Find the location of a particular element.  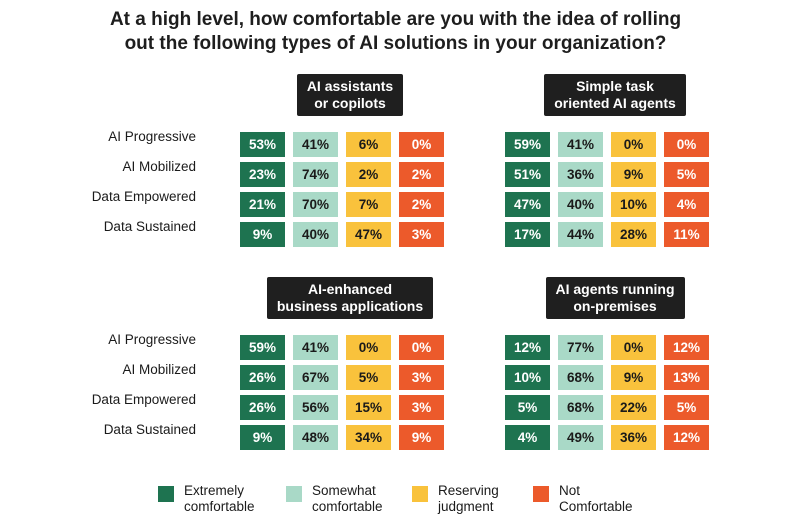

table-row: 47% 40% 10% 4% is located at coordinates (607, 204).